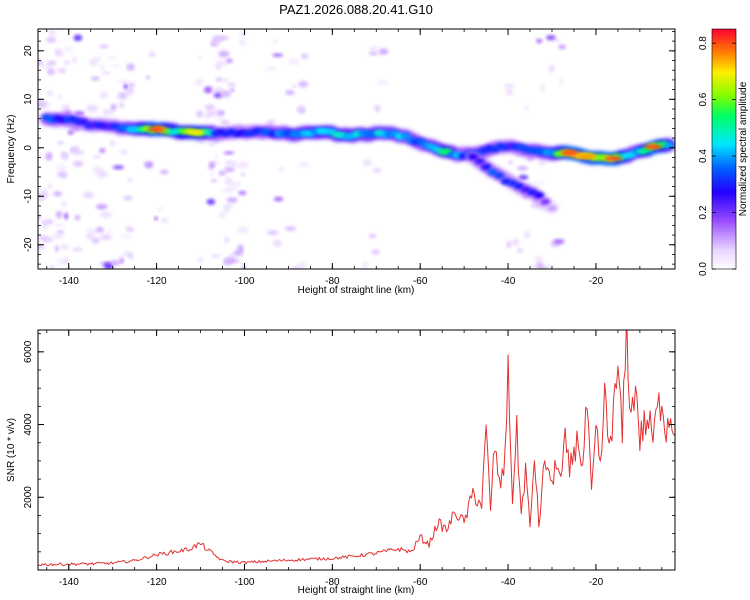  I want to click on colorbar-tick-label: 0.0, so click(703, 269).